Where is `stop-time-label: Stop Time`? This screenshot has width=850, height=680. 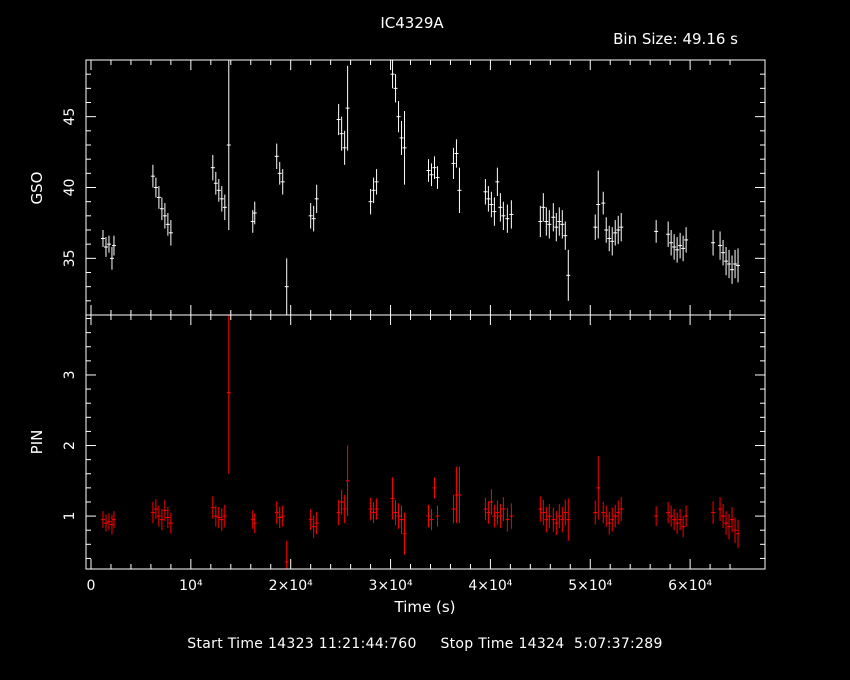
stop-time-label: Stop Time is located at coordinates (477, 644).